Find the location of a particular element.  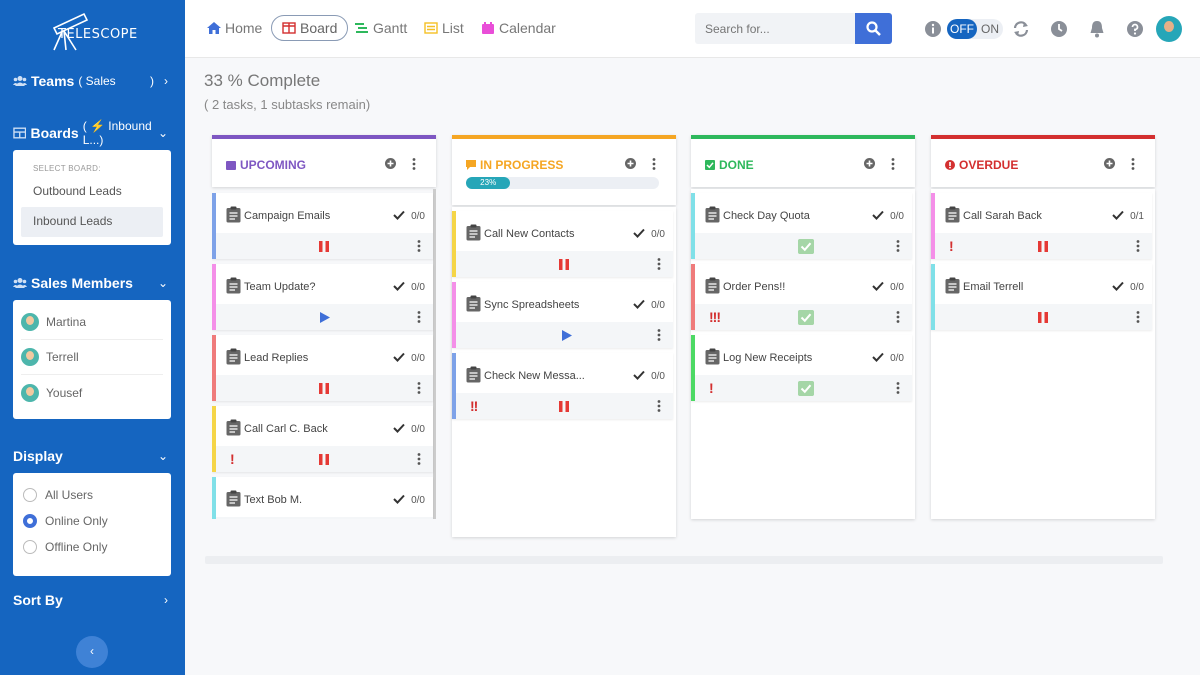

column-title-text: DONE is located at coordinates (736, 165).